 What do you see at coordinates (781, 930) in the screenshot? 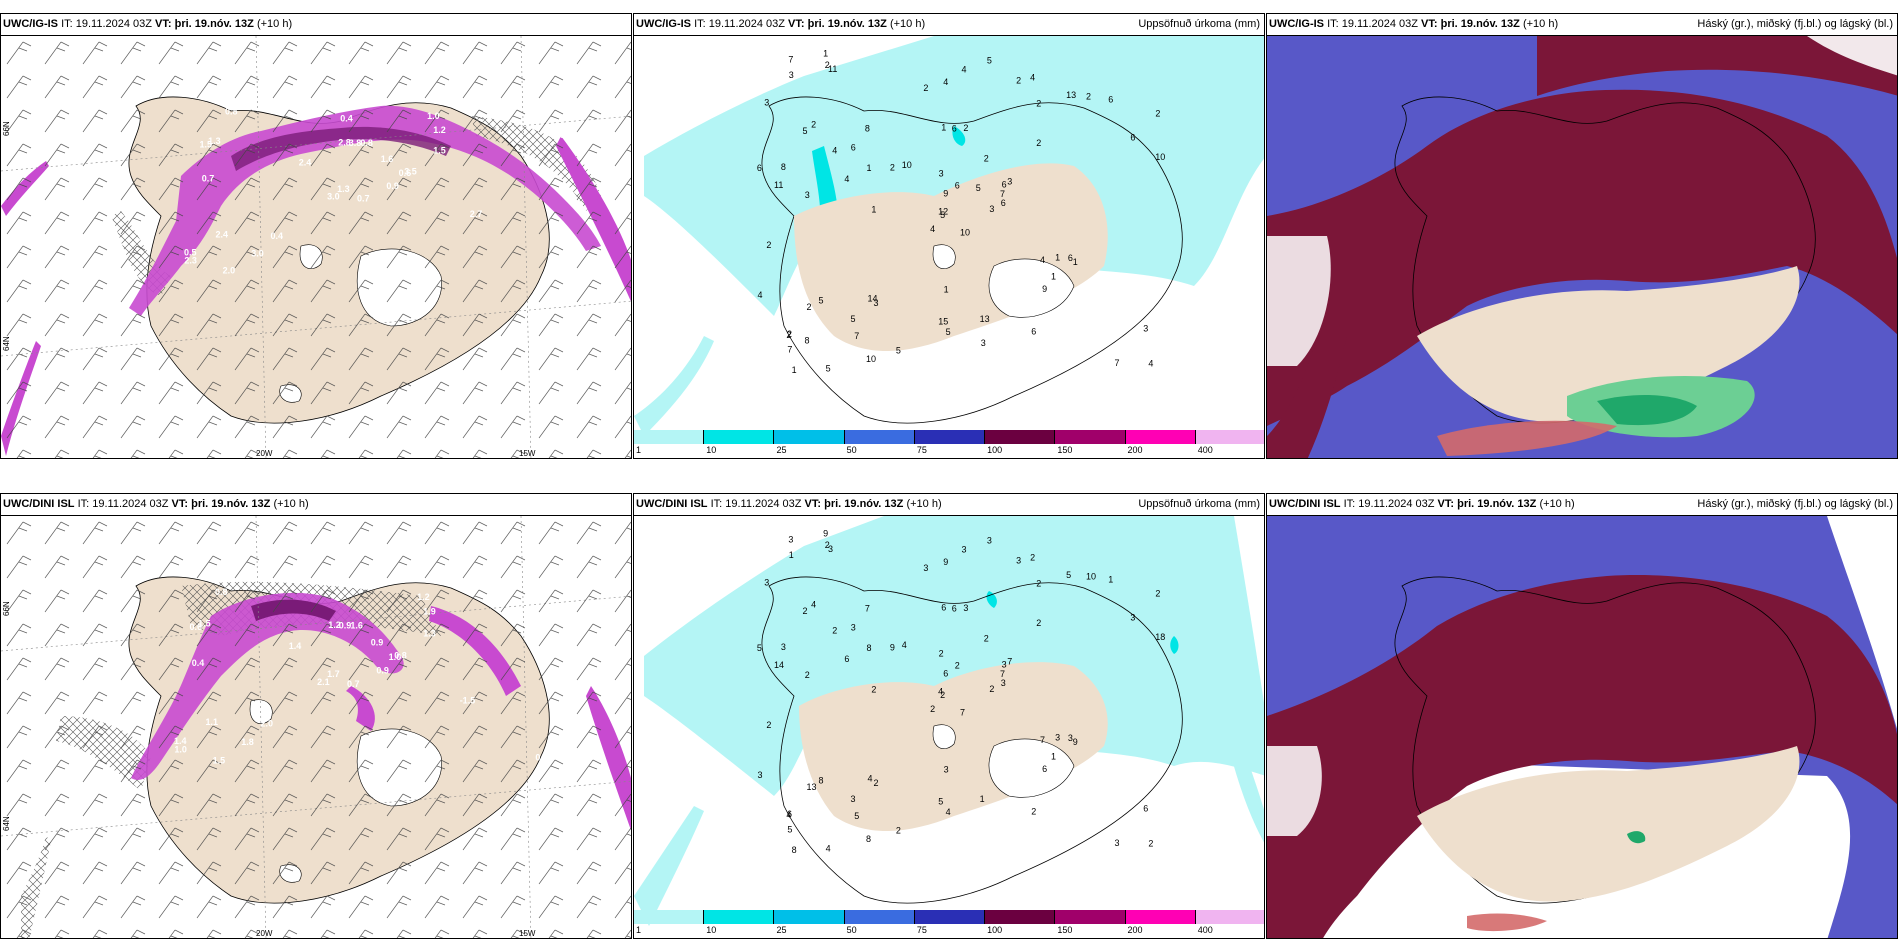
I see `colorbar-tick: 25` at bounding box center [781, 930].